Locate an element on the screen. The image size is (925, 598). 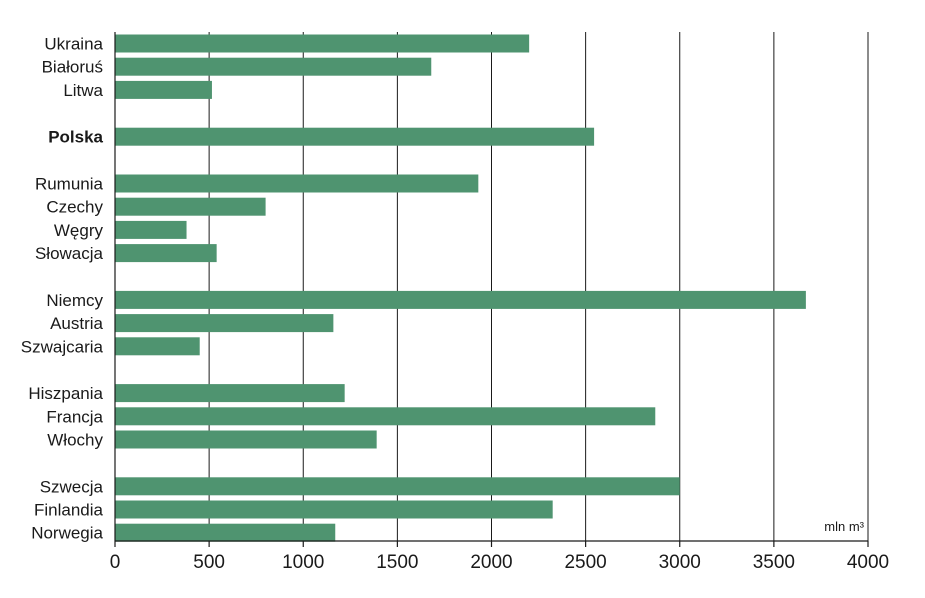
category-label: Francja is located at coordinates (74, 416).